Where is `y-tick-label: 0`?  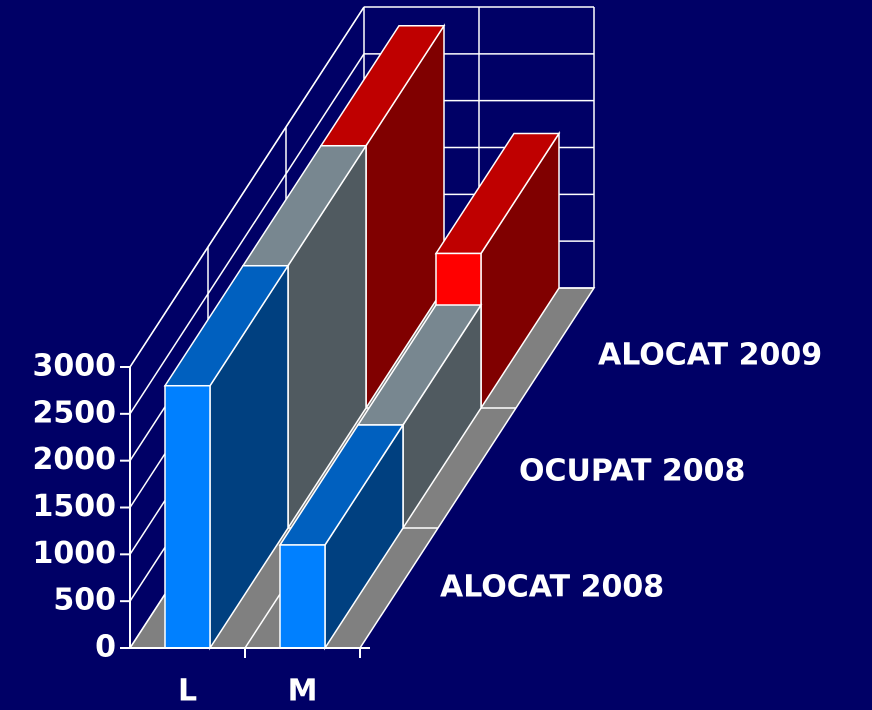 y-tick-label: 0 is located at coordinates (105, 647).